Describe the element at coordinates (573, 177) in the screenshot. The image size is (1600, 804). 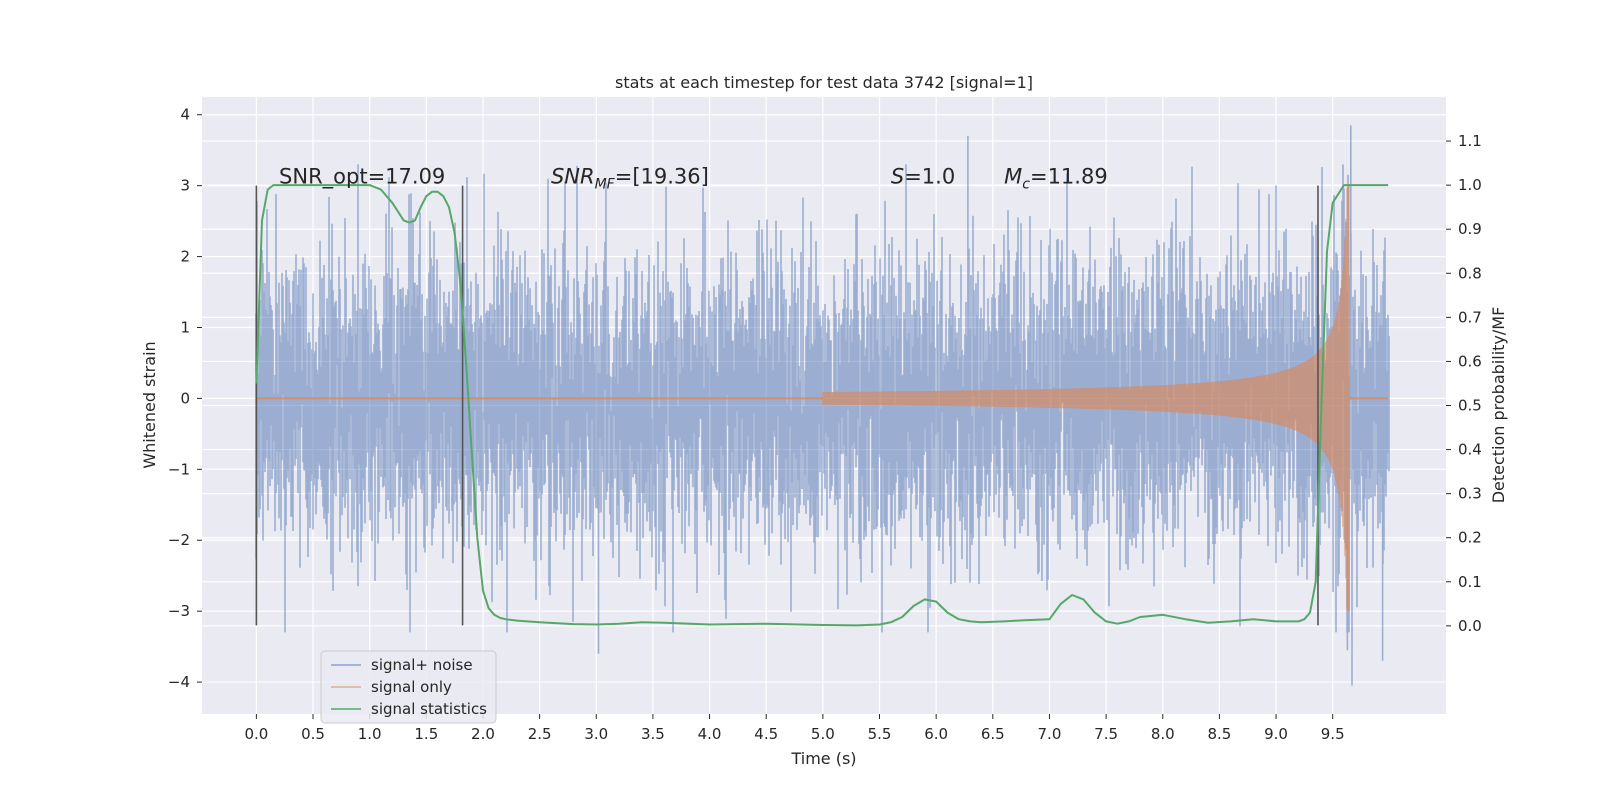
I see `annotation-snr-mf-base: SNR` at that location.